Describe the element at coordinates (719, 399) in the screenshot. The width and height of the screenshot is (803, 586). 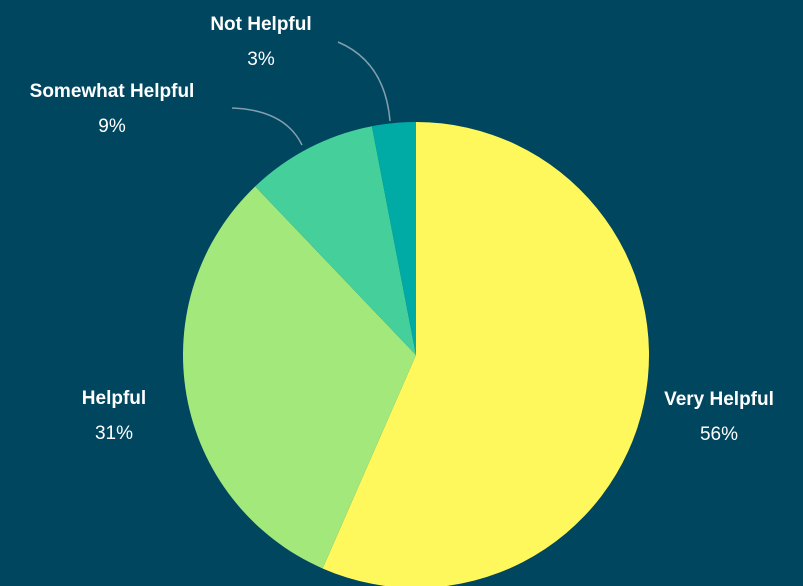
I see `slice-label: Very Helpful` at that location.